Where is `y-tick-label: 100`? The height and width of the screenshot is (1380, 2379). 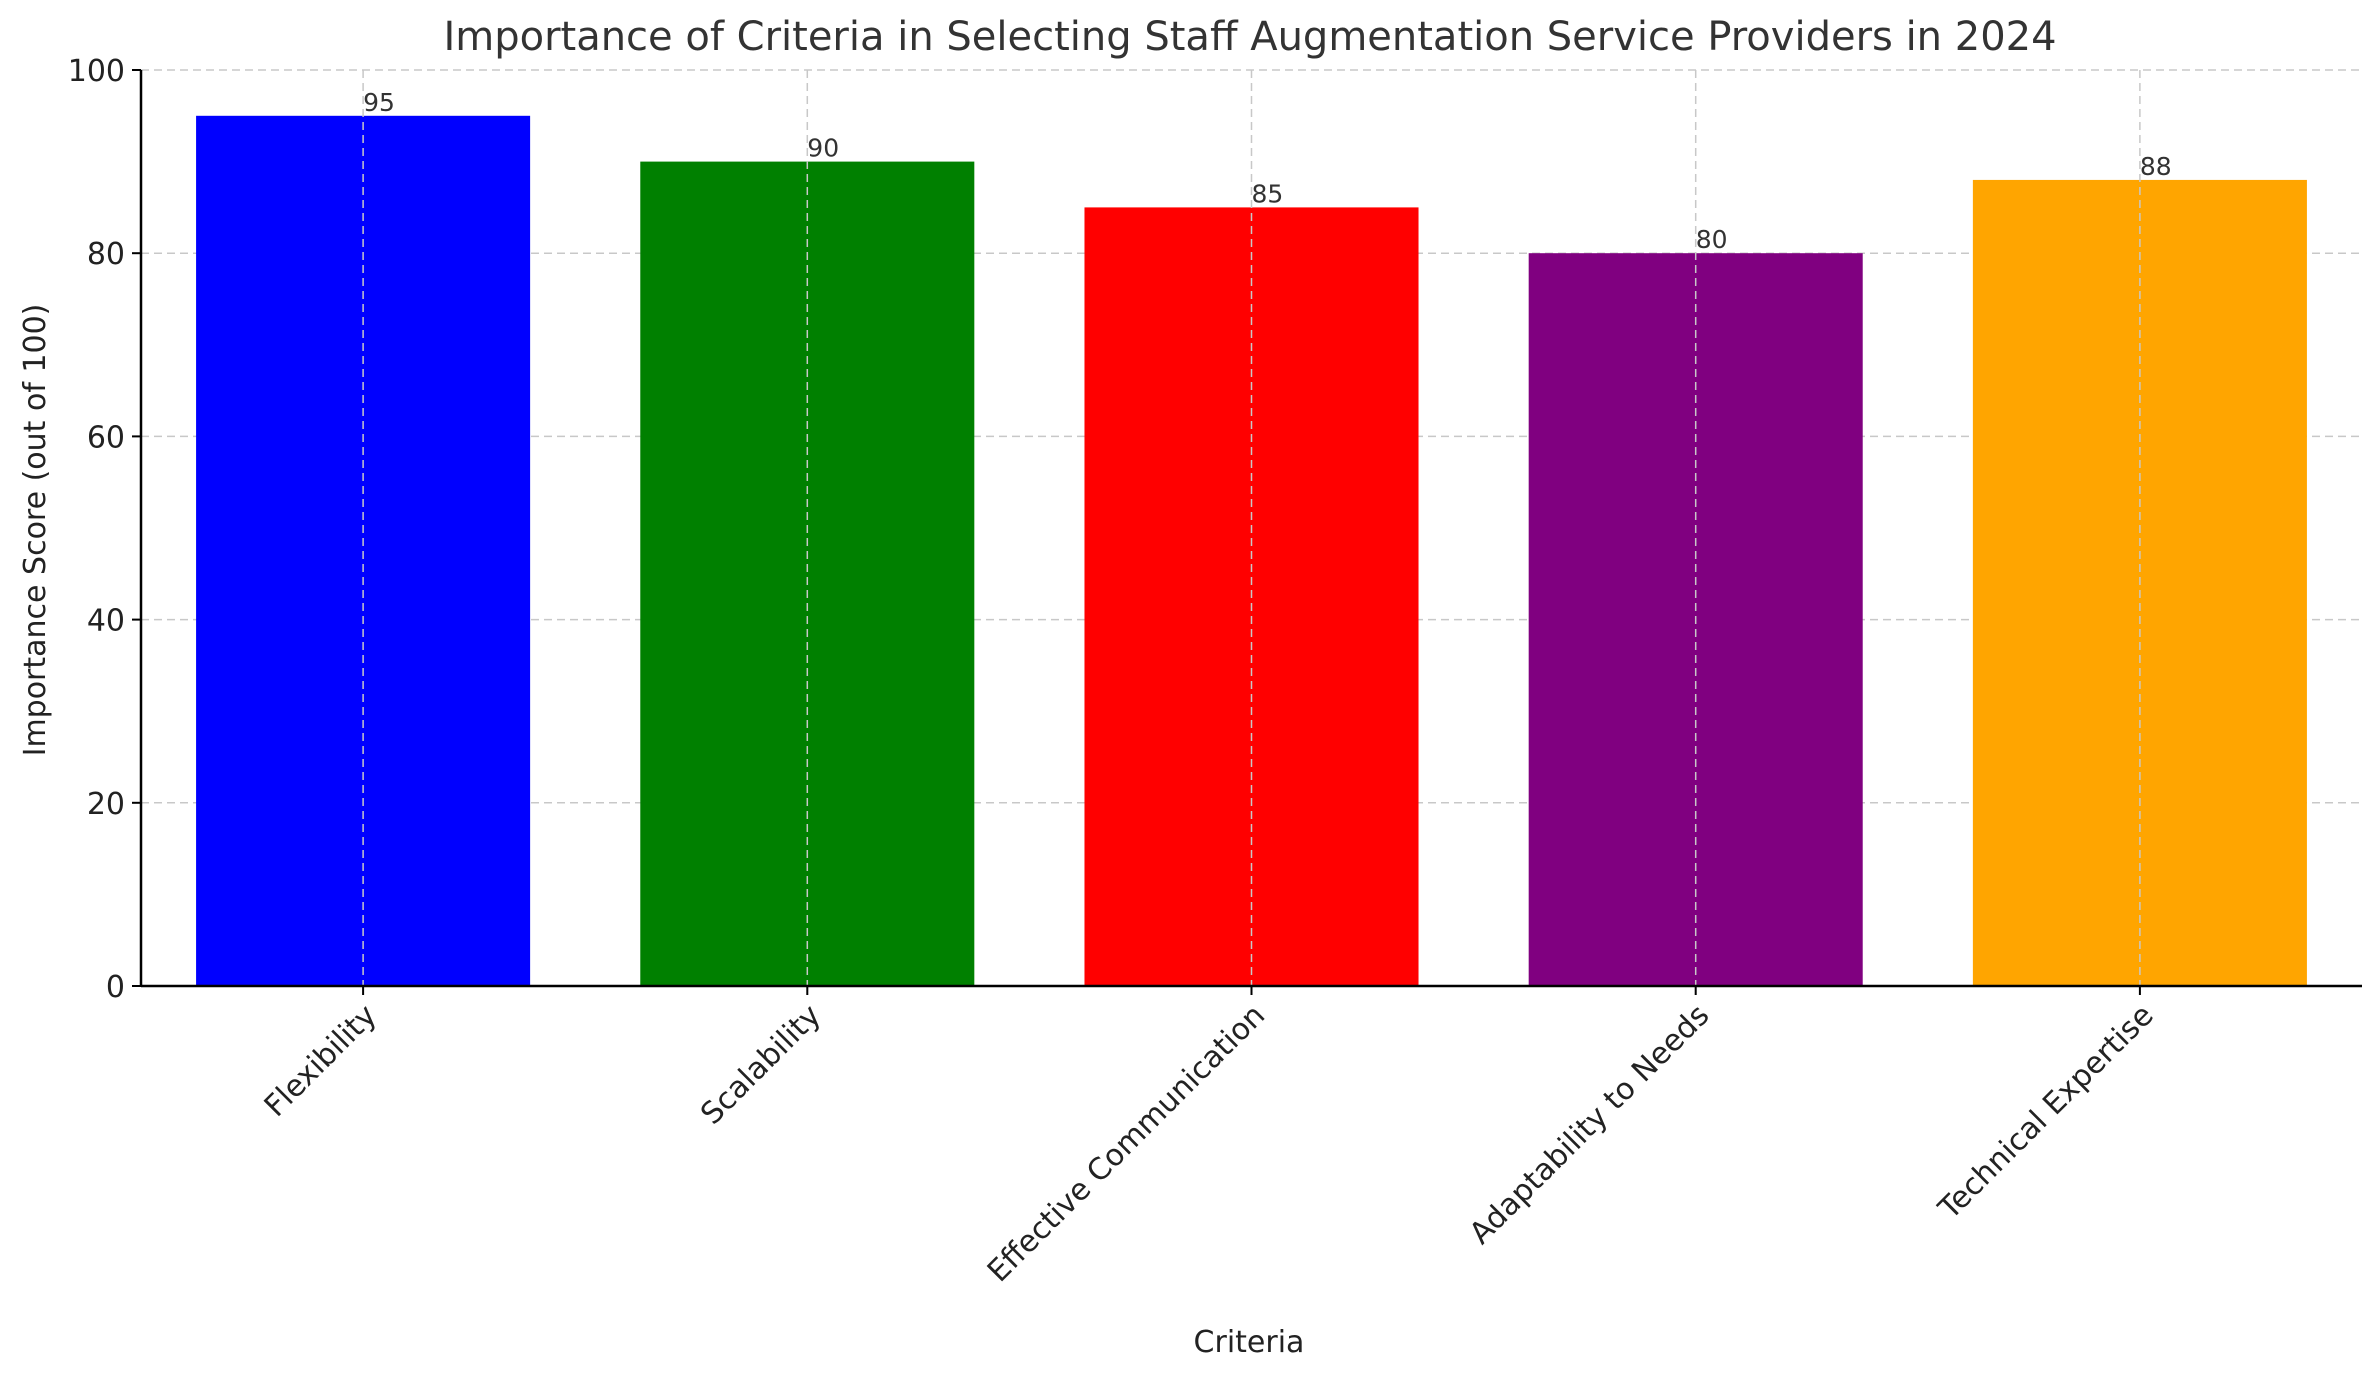 y-tick-label: 100 is located at coordinates (96, 71).